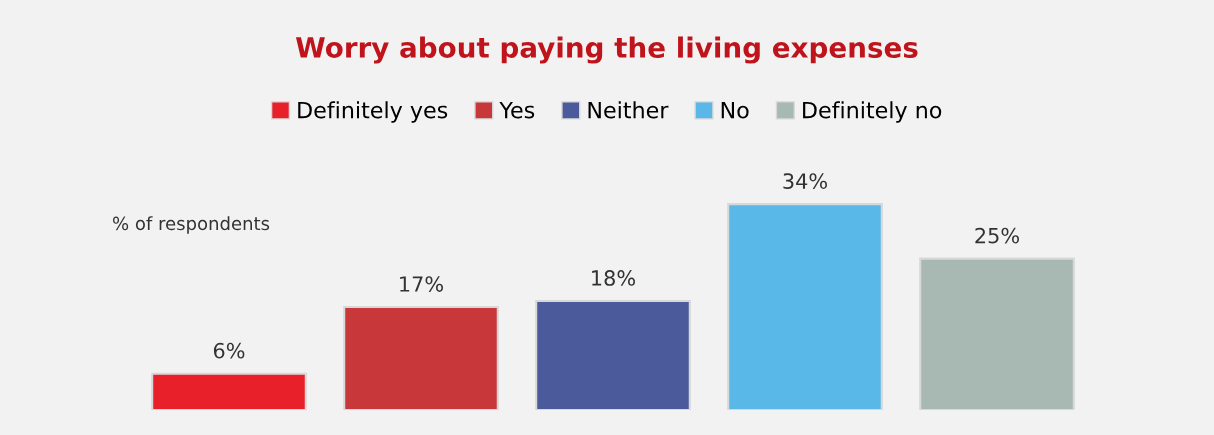 The image size is (1214, 435). I want to click on legend-label: Yes, so click(517, 110).